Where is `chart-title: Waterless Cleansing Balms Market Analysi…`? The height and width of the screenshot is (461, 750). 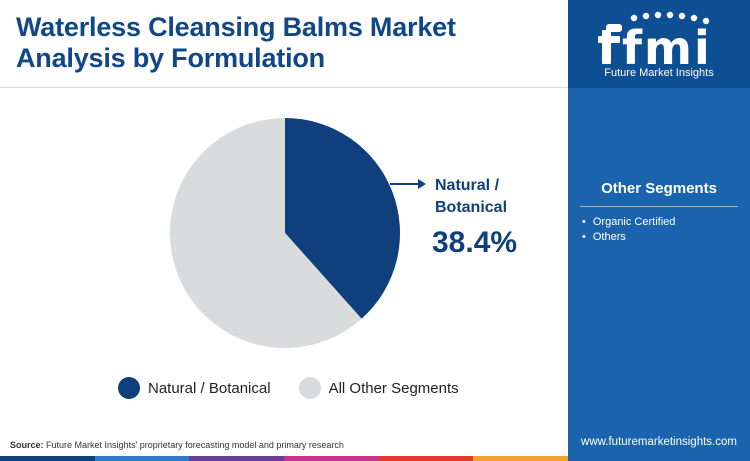 chart-title: Waterless Cleansing Balms Market Analysi… is located at coordinates (236, 42).